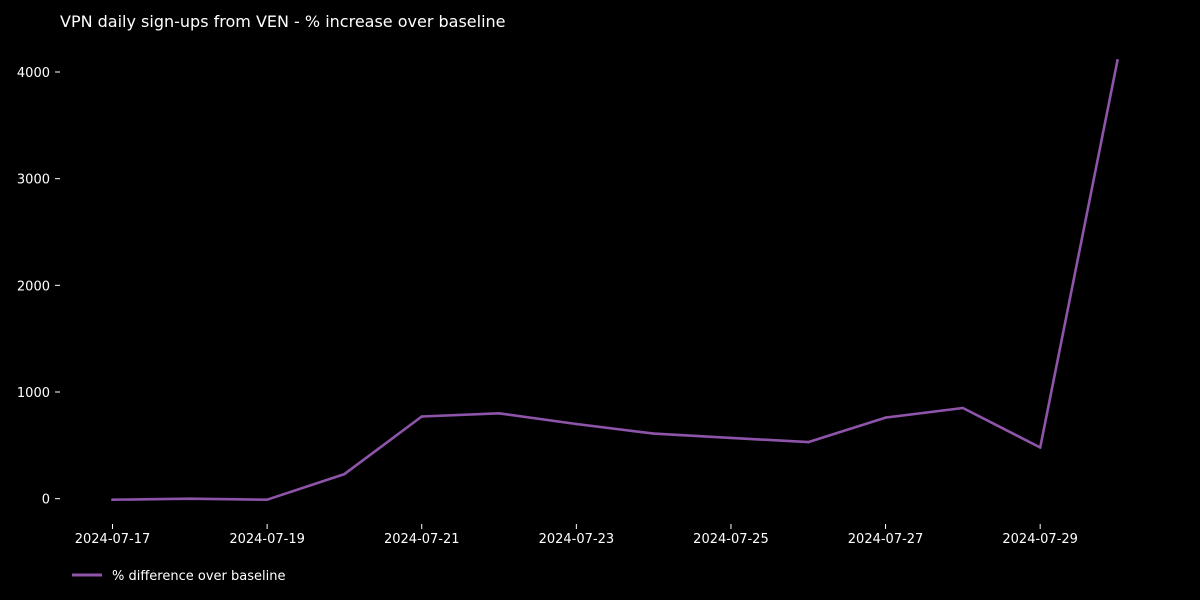 The image size is (1200, 600). I want to click on legend-label: % difference over baseline, so click(198, 576).